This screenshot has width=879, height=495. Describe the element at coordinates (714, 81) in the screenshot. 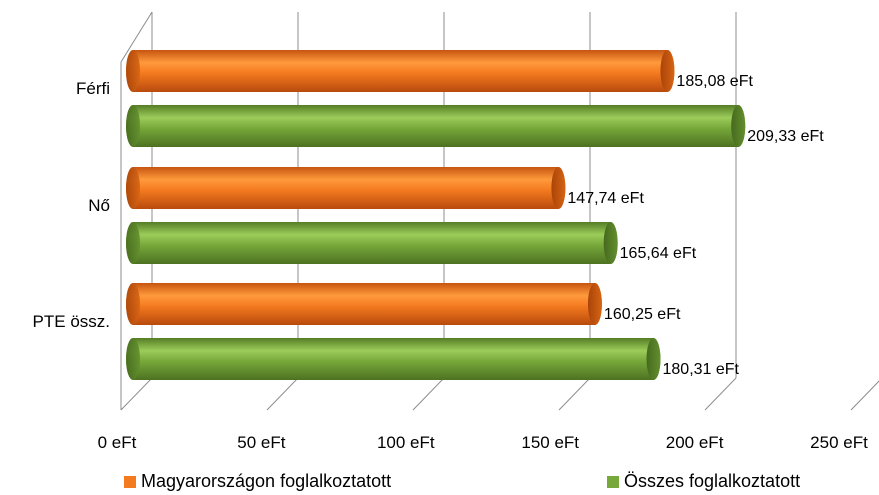

I see `data-label: 185,08 eFt` at that location.